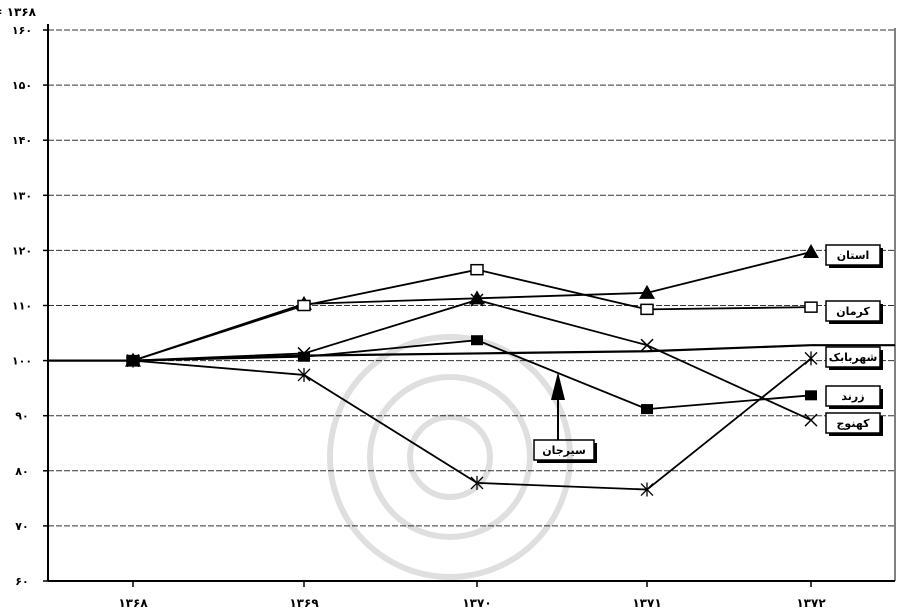 The height and width of the screenshot is (614, 900). Describe the element at coordinates (854, 340) in the screenshot. I see `series-labels: استان کرمان شهربابک زرند کهنوج` at that location.